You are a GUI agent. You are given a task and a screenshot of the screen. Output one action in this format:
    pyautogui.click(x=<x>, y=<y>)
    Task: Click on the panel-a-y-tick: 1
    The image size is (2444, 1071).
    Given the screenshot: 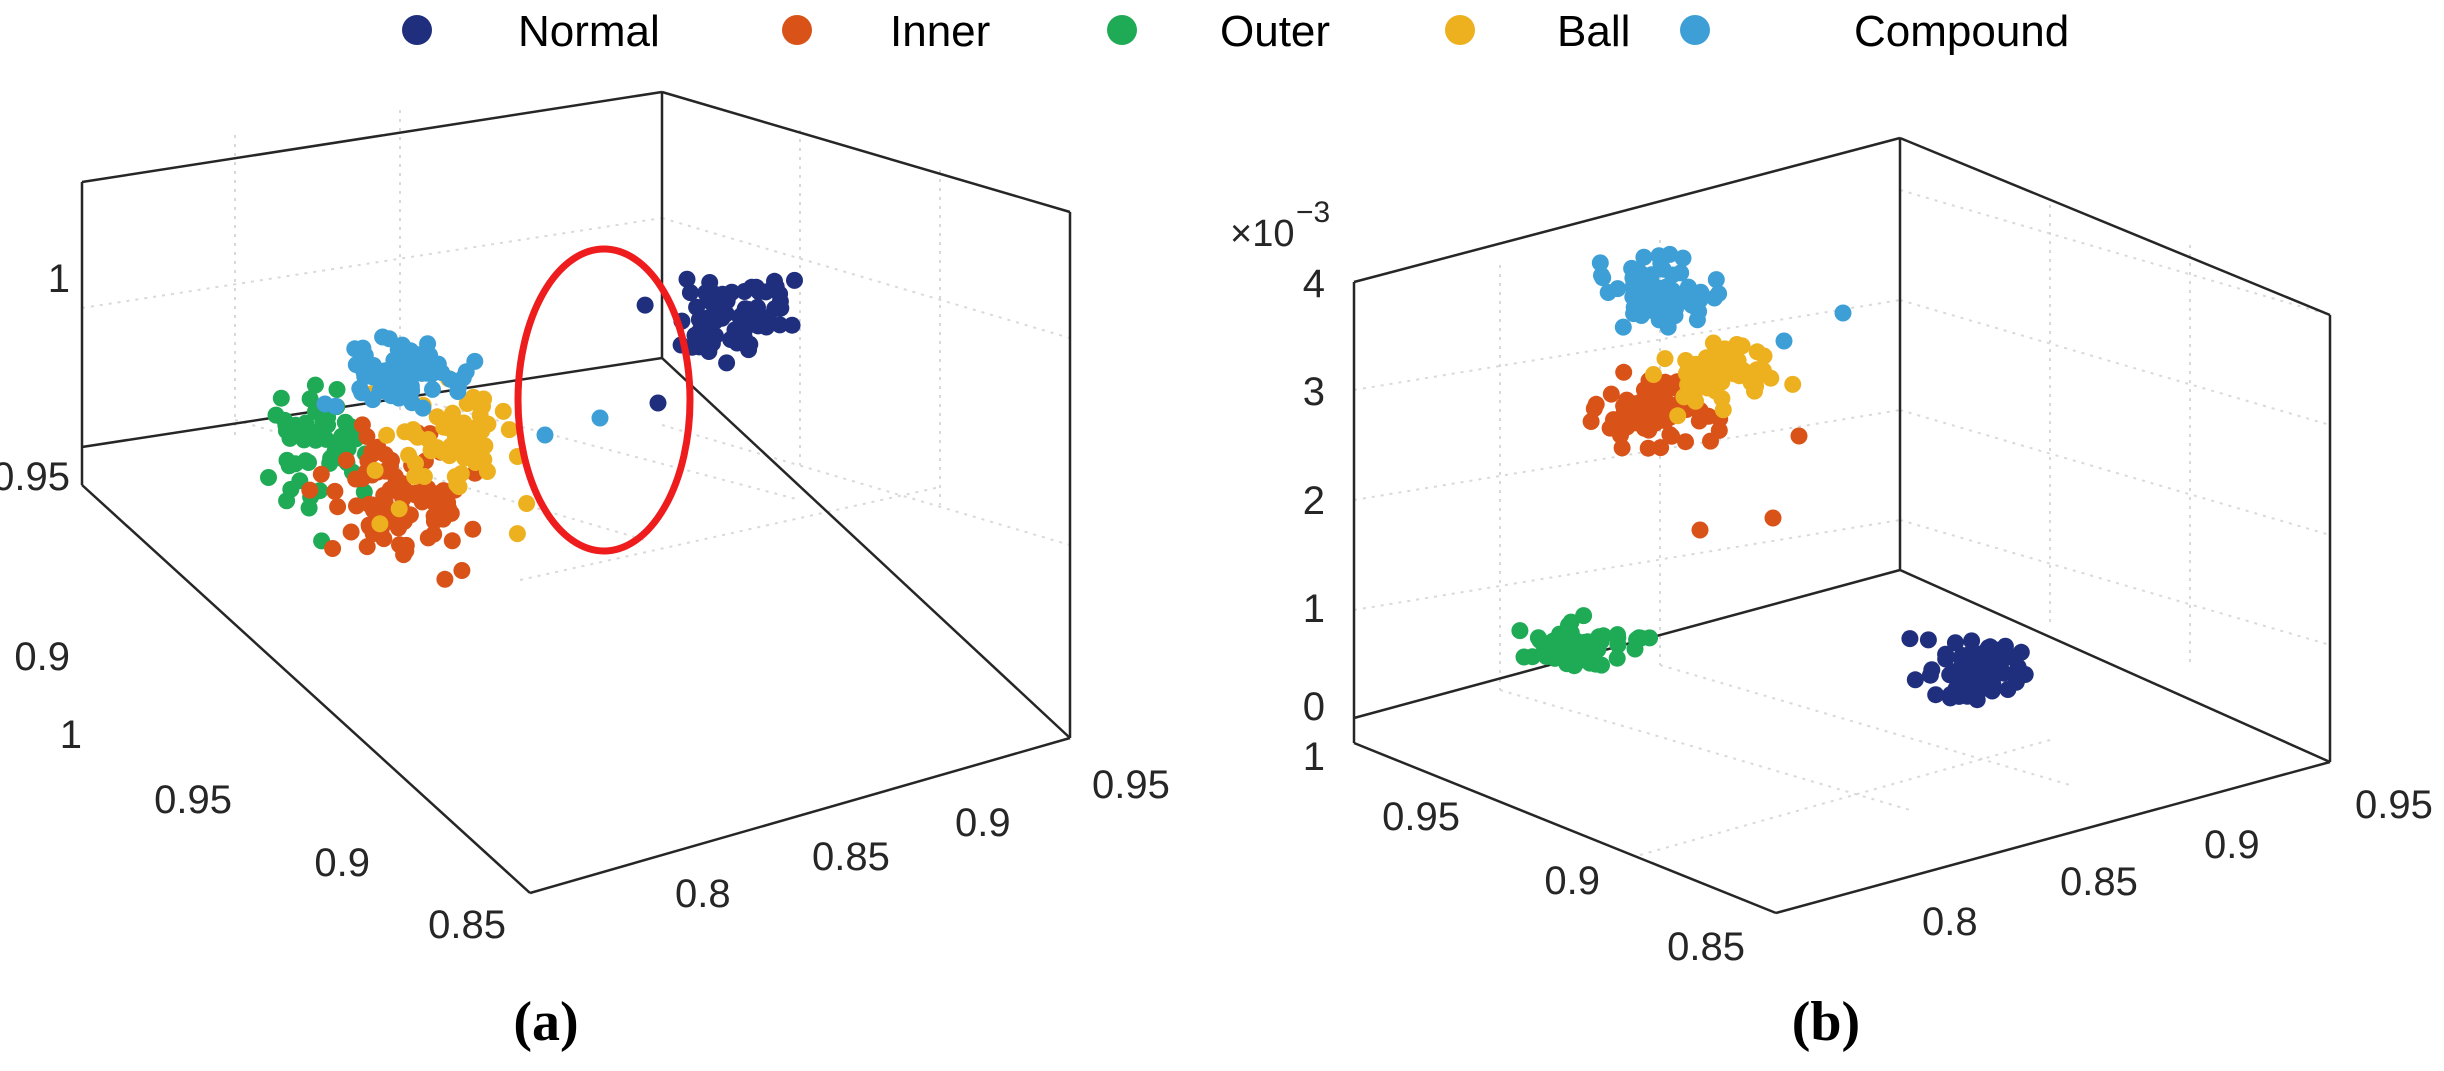 What is the action you would take?
    pyautogui.click(x=71, y=735)
    